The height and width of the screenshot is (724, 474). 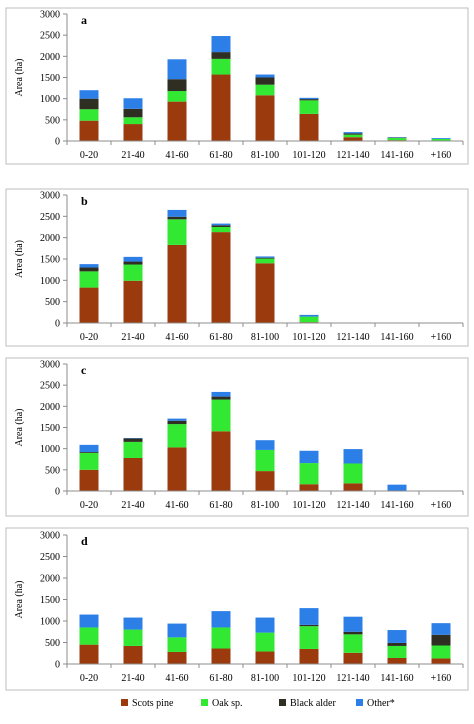 I want to click on panel-label: b, so click(x=84, y=201).